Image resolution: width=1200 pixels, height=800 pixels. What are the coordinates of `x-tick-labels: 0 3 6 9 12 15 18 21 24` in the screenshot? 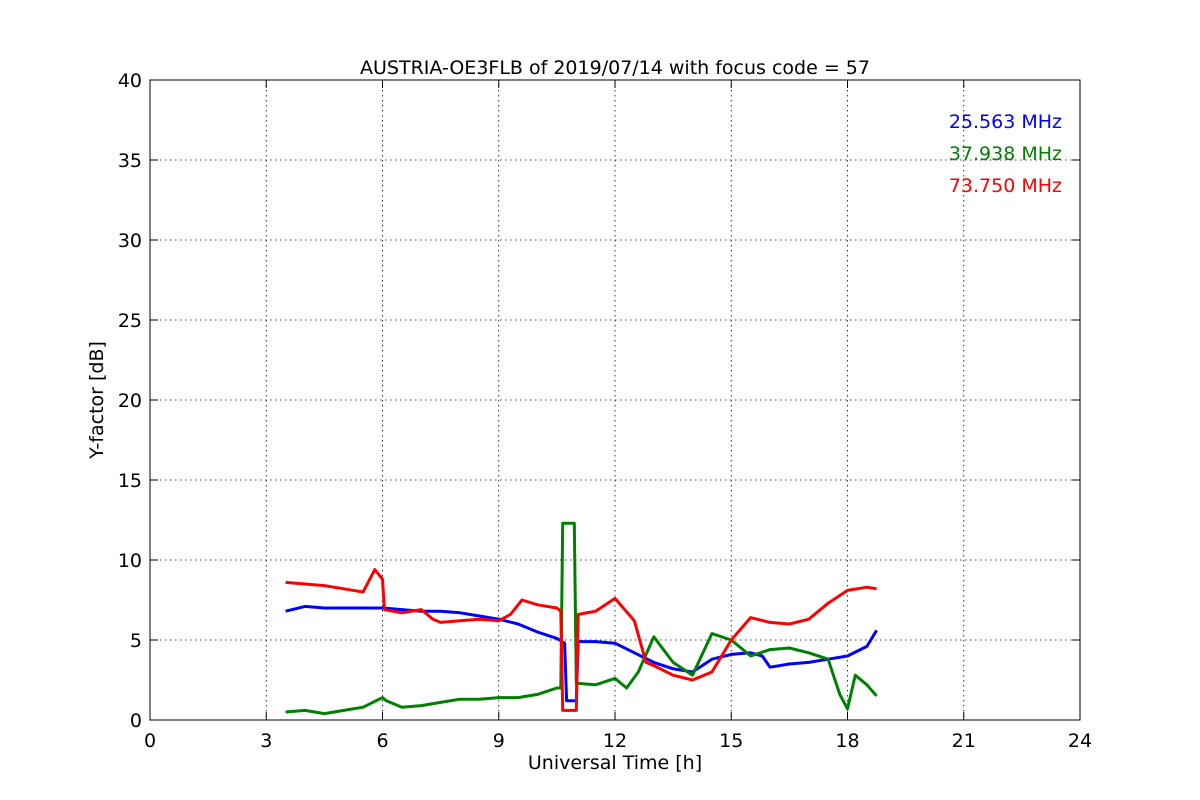 It's located at (618, 741).